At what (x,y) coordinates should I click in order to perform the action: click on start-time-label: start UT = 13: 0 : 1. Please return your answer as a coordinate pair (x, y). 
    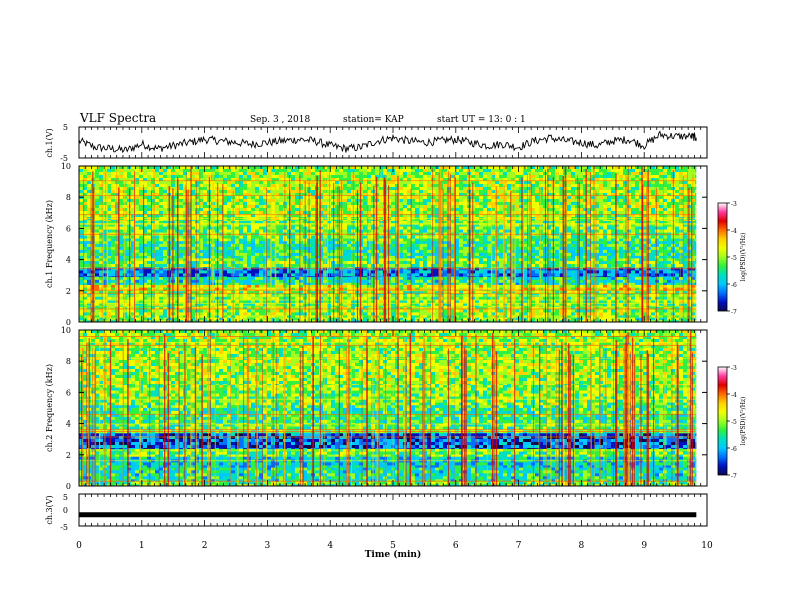
    Looking at the image, I should click on (481, 120).